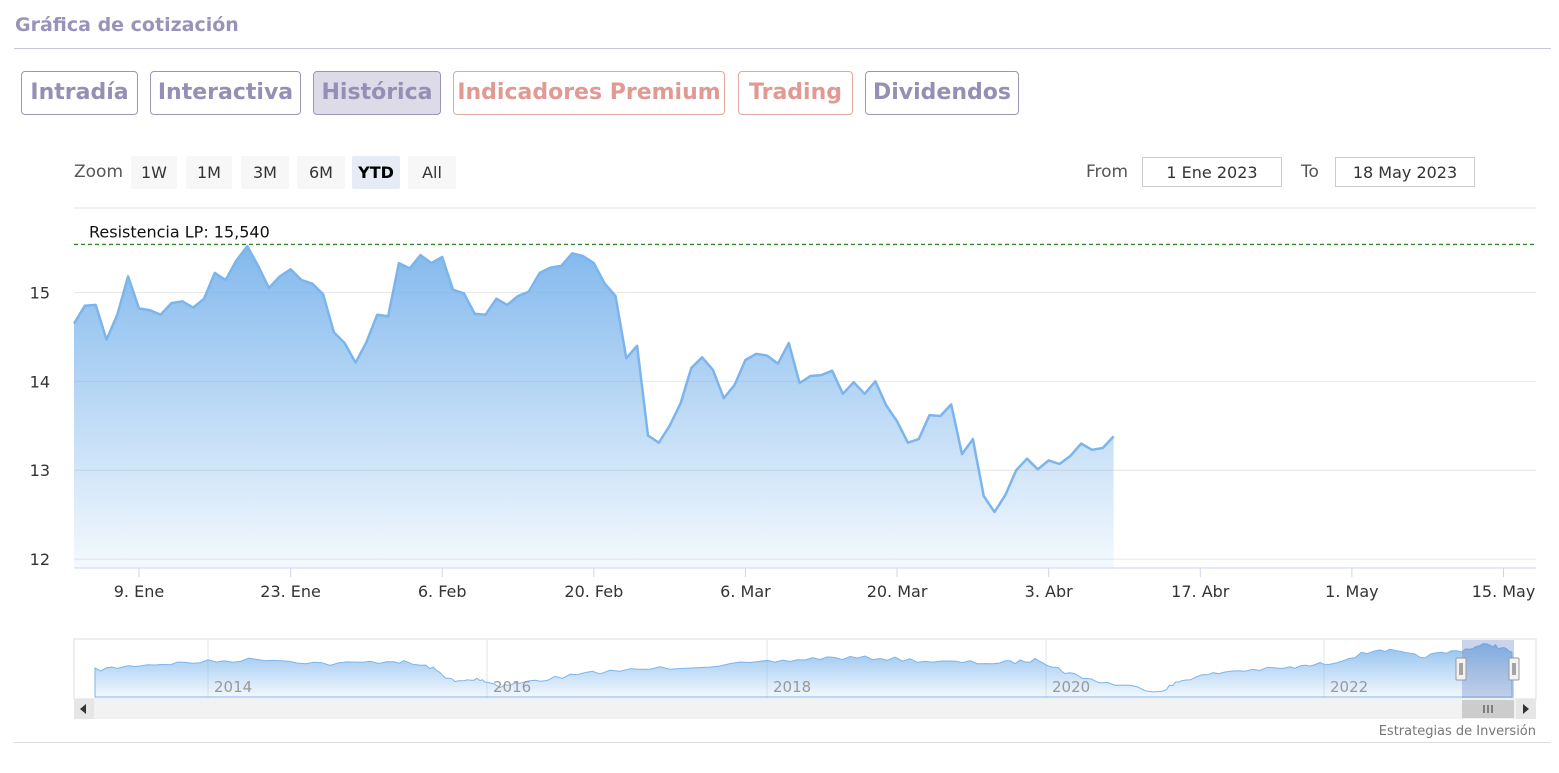  What do you see at coordinates (40, 470) in the screenshot?
I see `y-tick-label: 13` at bounding box center [40, 470].